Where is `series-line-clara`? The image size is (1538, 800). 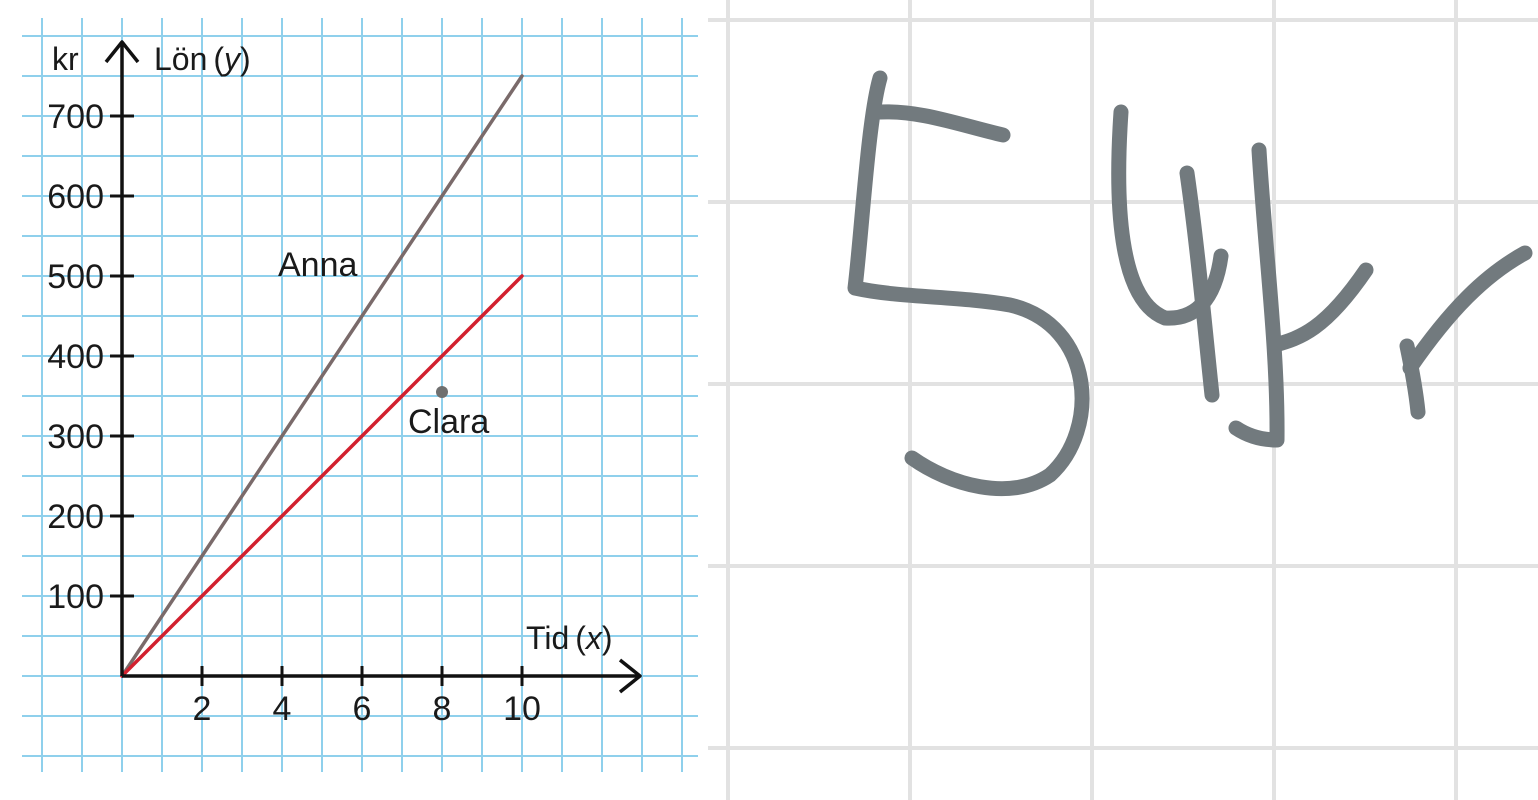
series-line-clara is located at coordinates (322, 476).